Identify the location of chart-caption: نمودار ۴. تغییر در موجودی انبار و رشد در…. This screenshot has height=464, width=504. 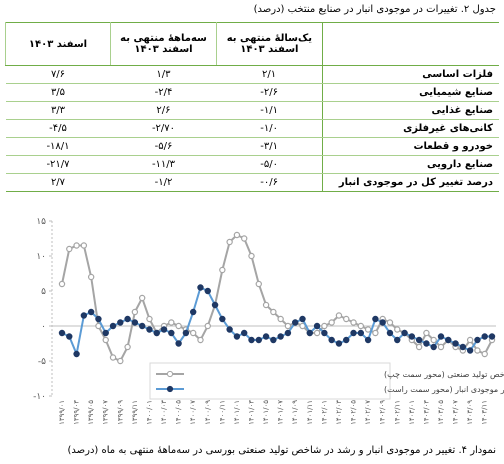
(282, 450).